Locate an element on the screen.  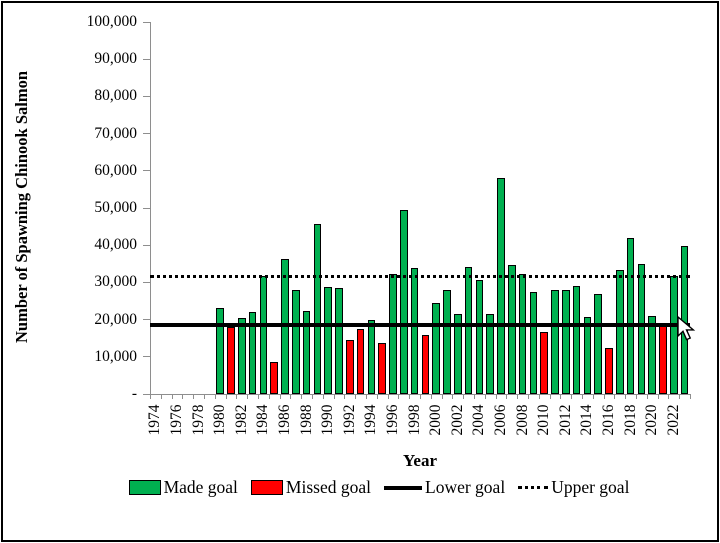
made-goal-swatch-icon is located at coordinates (144, 487).